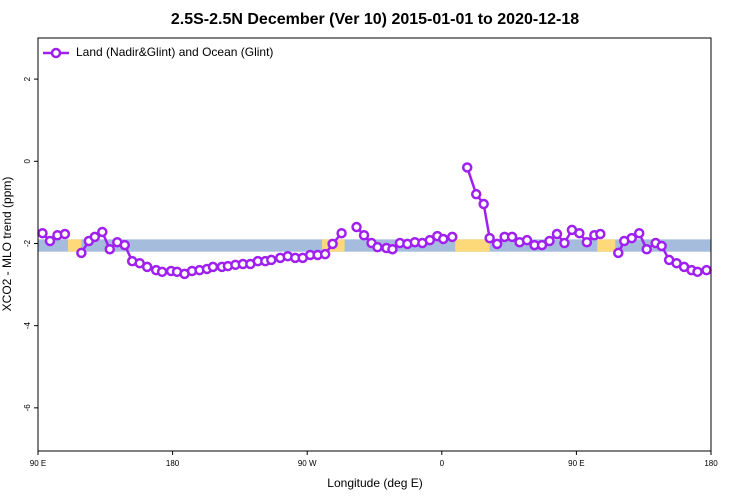 The image size is (750, 500). I want to click on y-tick-label: -4, so click(27, 326).